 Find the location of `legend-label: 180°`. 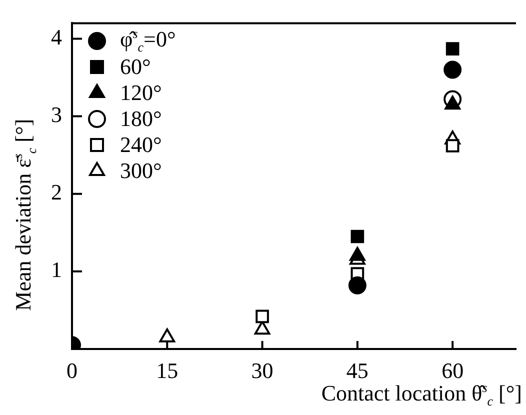

legend-label: 180° is located at coordinates (141, 119).